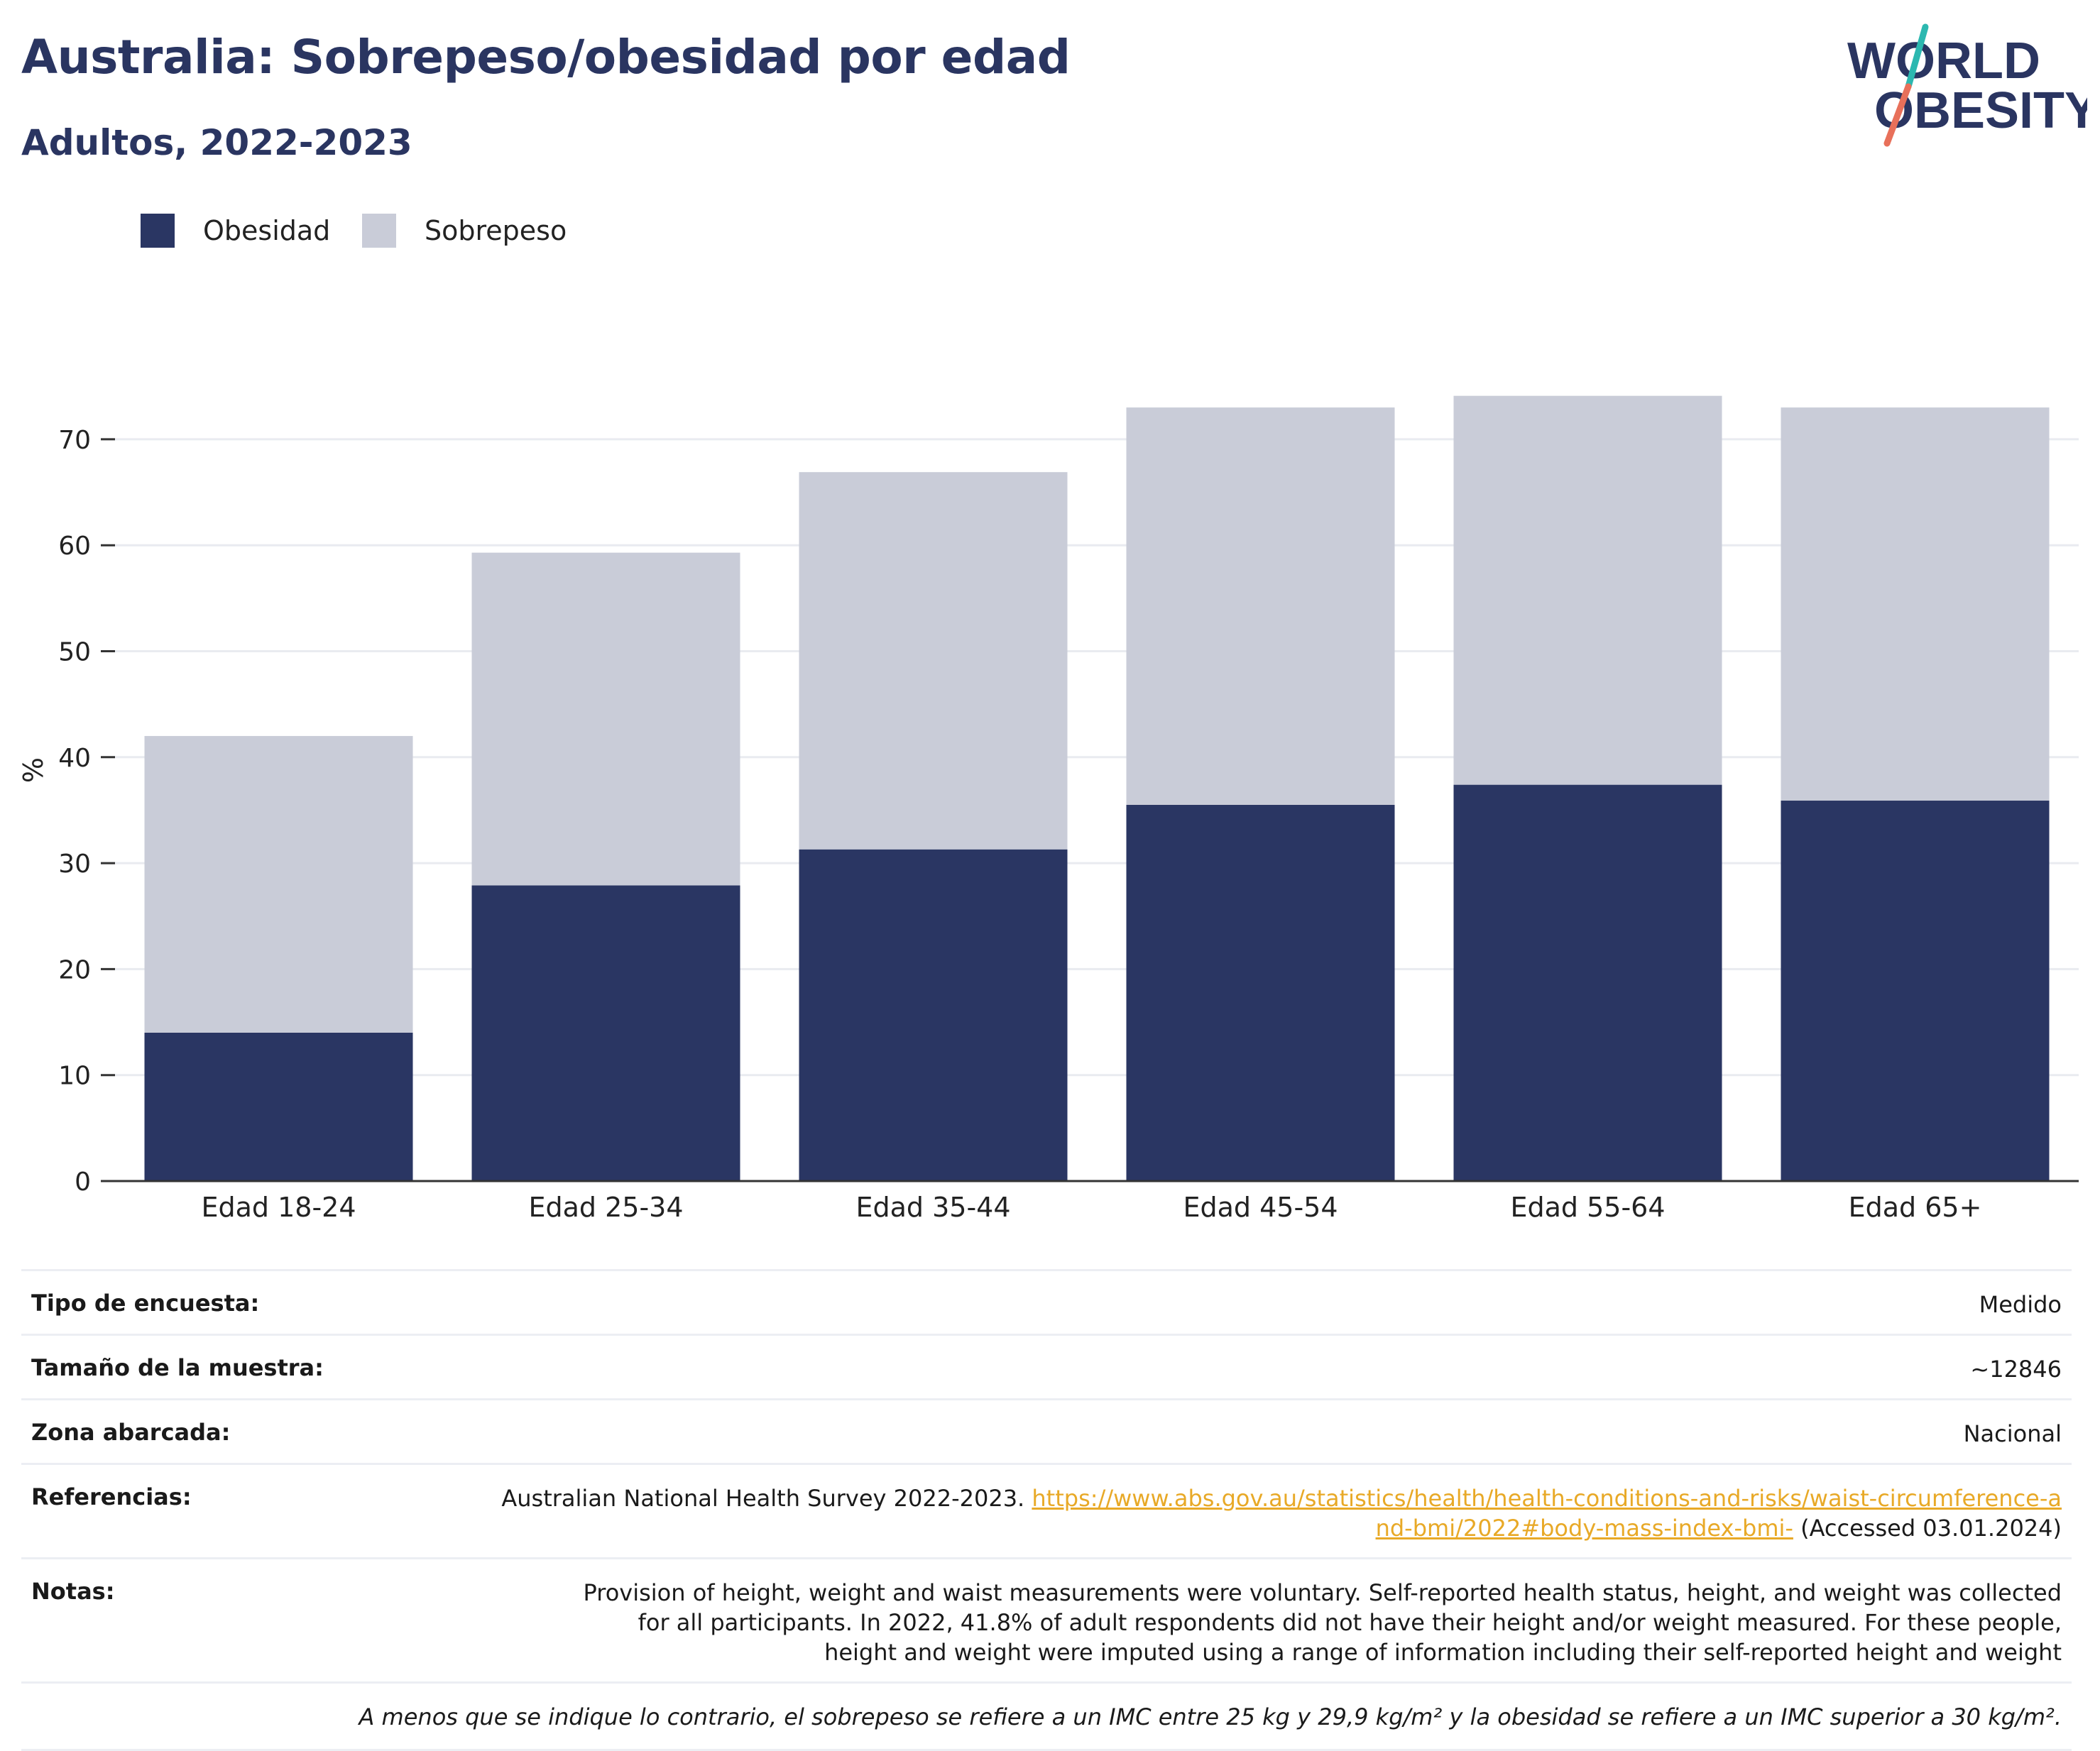  I want to click on logo-line-1: WORLD, so click(1943, 61).